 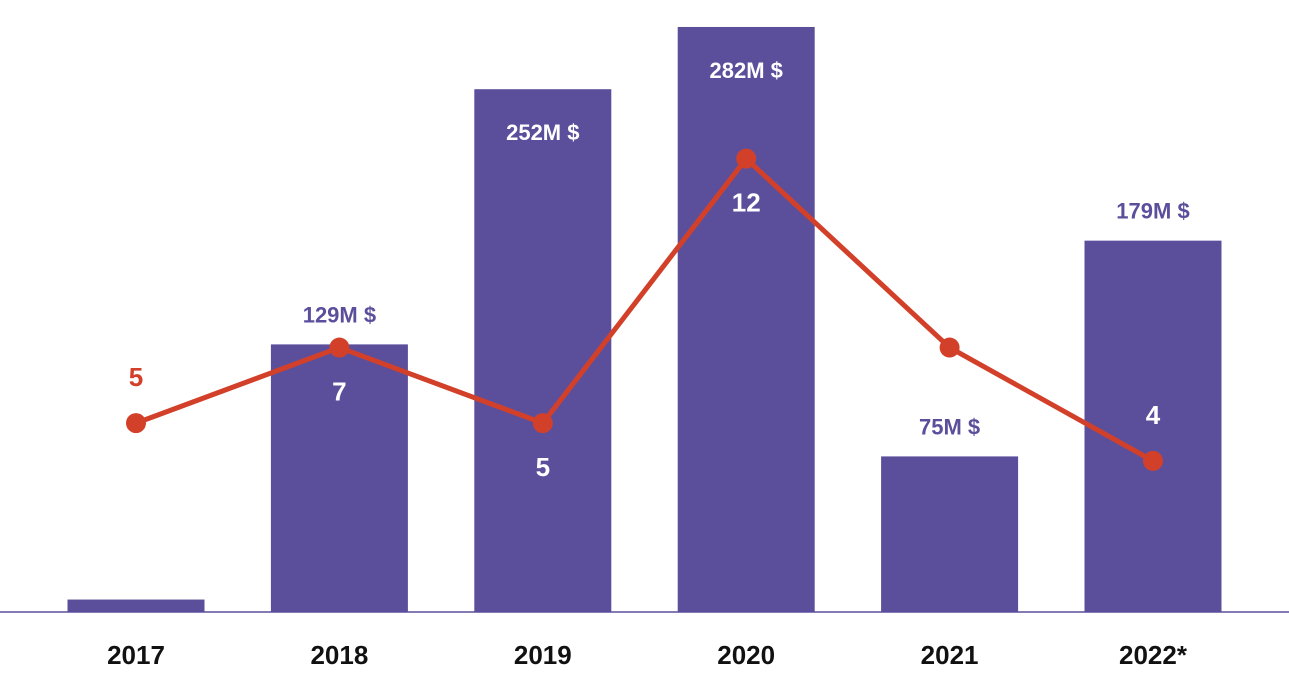 I want to click on bar-value-label: 282M $, so click(x=746, y=70).